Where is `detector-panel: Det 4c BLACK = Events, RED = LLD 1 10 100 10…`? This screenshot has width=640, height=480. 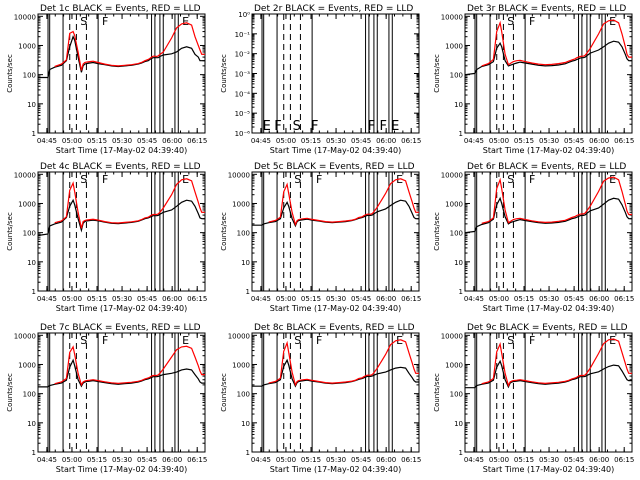
detector-panel: Det 4c BLACK = Events, RED = LLD 1 10 100 10… is located at coordinates (106, 237).